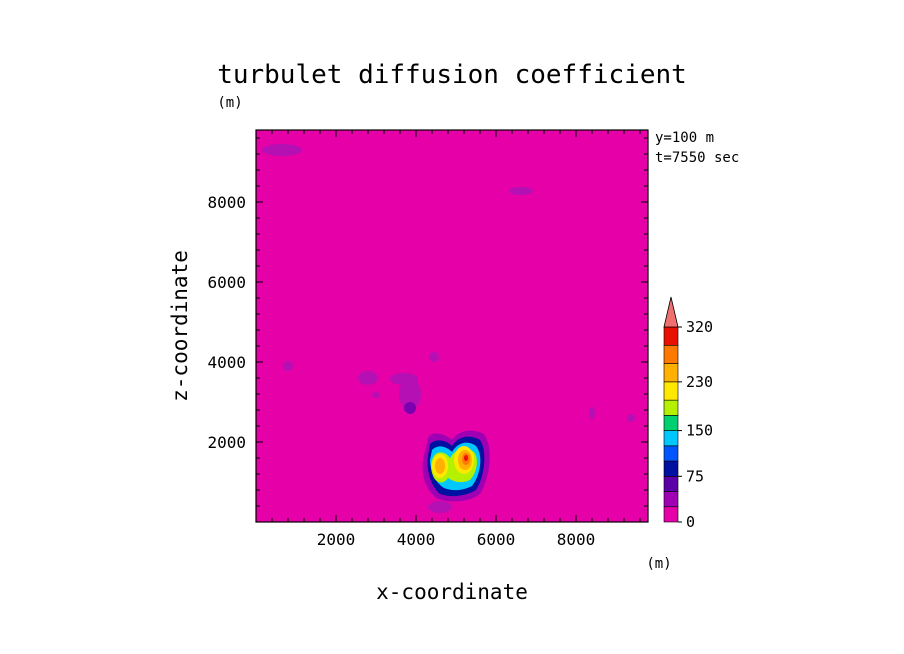 The image size is (904, 654). I want to click on y-tick-label: 8000, so click(226, 202).